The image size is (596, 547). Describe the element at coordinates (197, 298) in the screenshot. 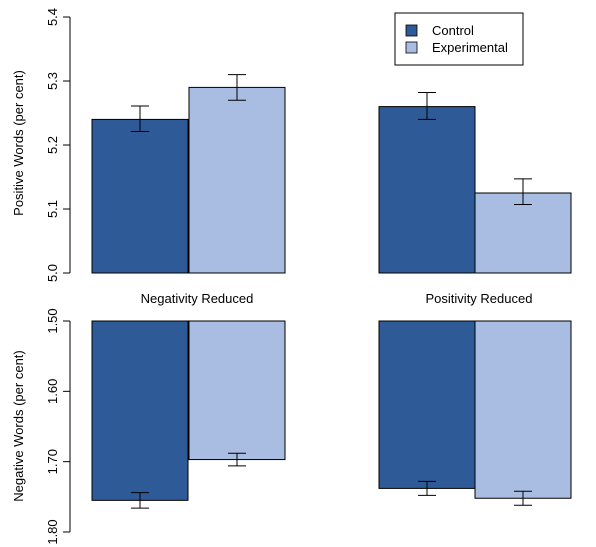

I see `group-label-negativity-reduced: Negativity Reduced` at that location.